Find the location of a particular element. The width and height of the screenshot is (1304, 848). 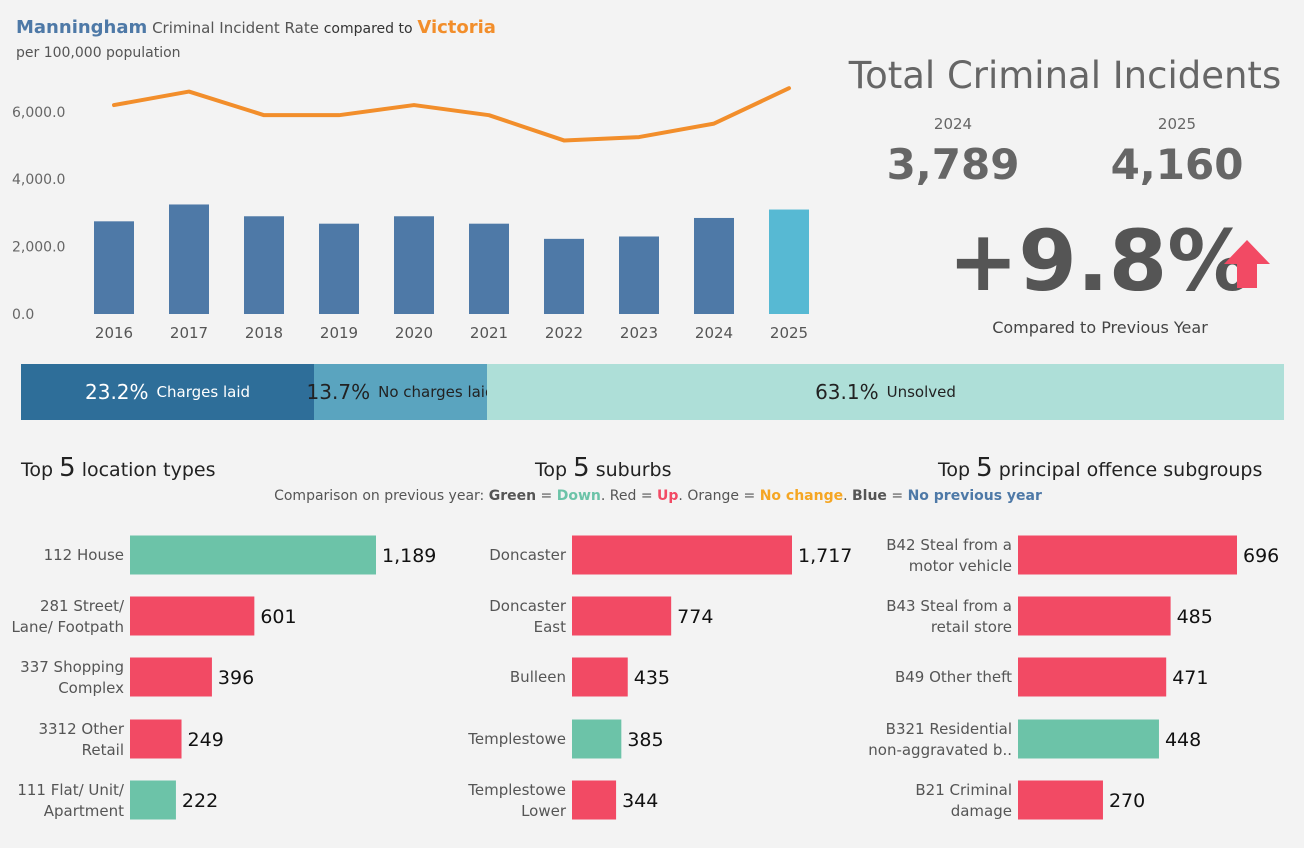

hbar-category-label: 3312 Other is located at coordinates (81, 729).